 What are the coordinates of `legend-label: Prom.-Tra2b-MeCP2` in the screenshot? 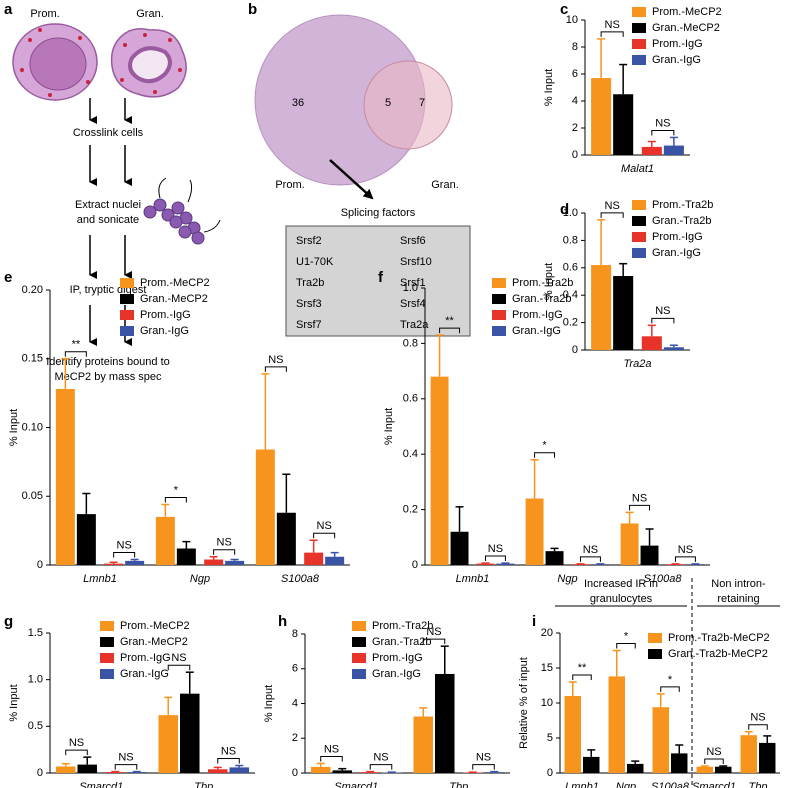 It's located at (719, 638).